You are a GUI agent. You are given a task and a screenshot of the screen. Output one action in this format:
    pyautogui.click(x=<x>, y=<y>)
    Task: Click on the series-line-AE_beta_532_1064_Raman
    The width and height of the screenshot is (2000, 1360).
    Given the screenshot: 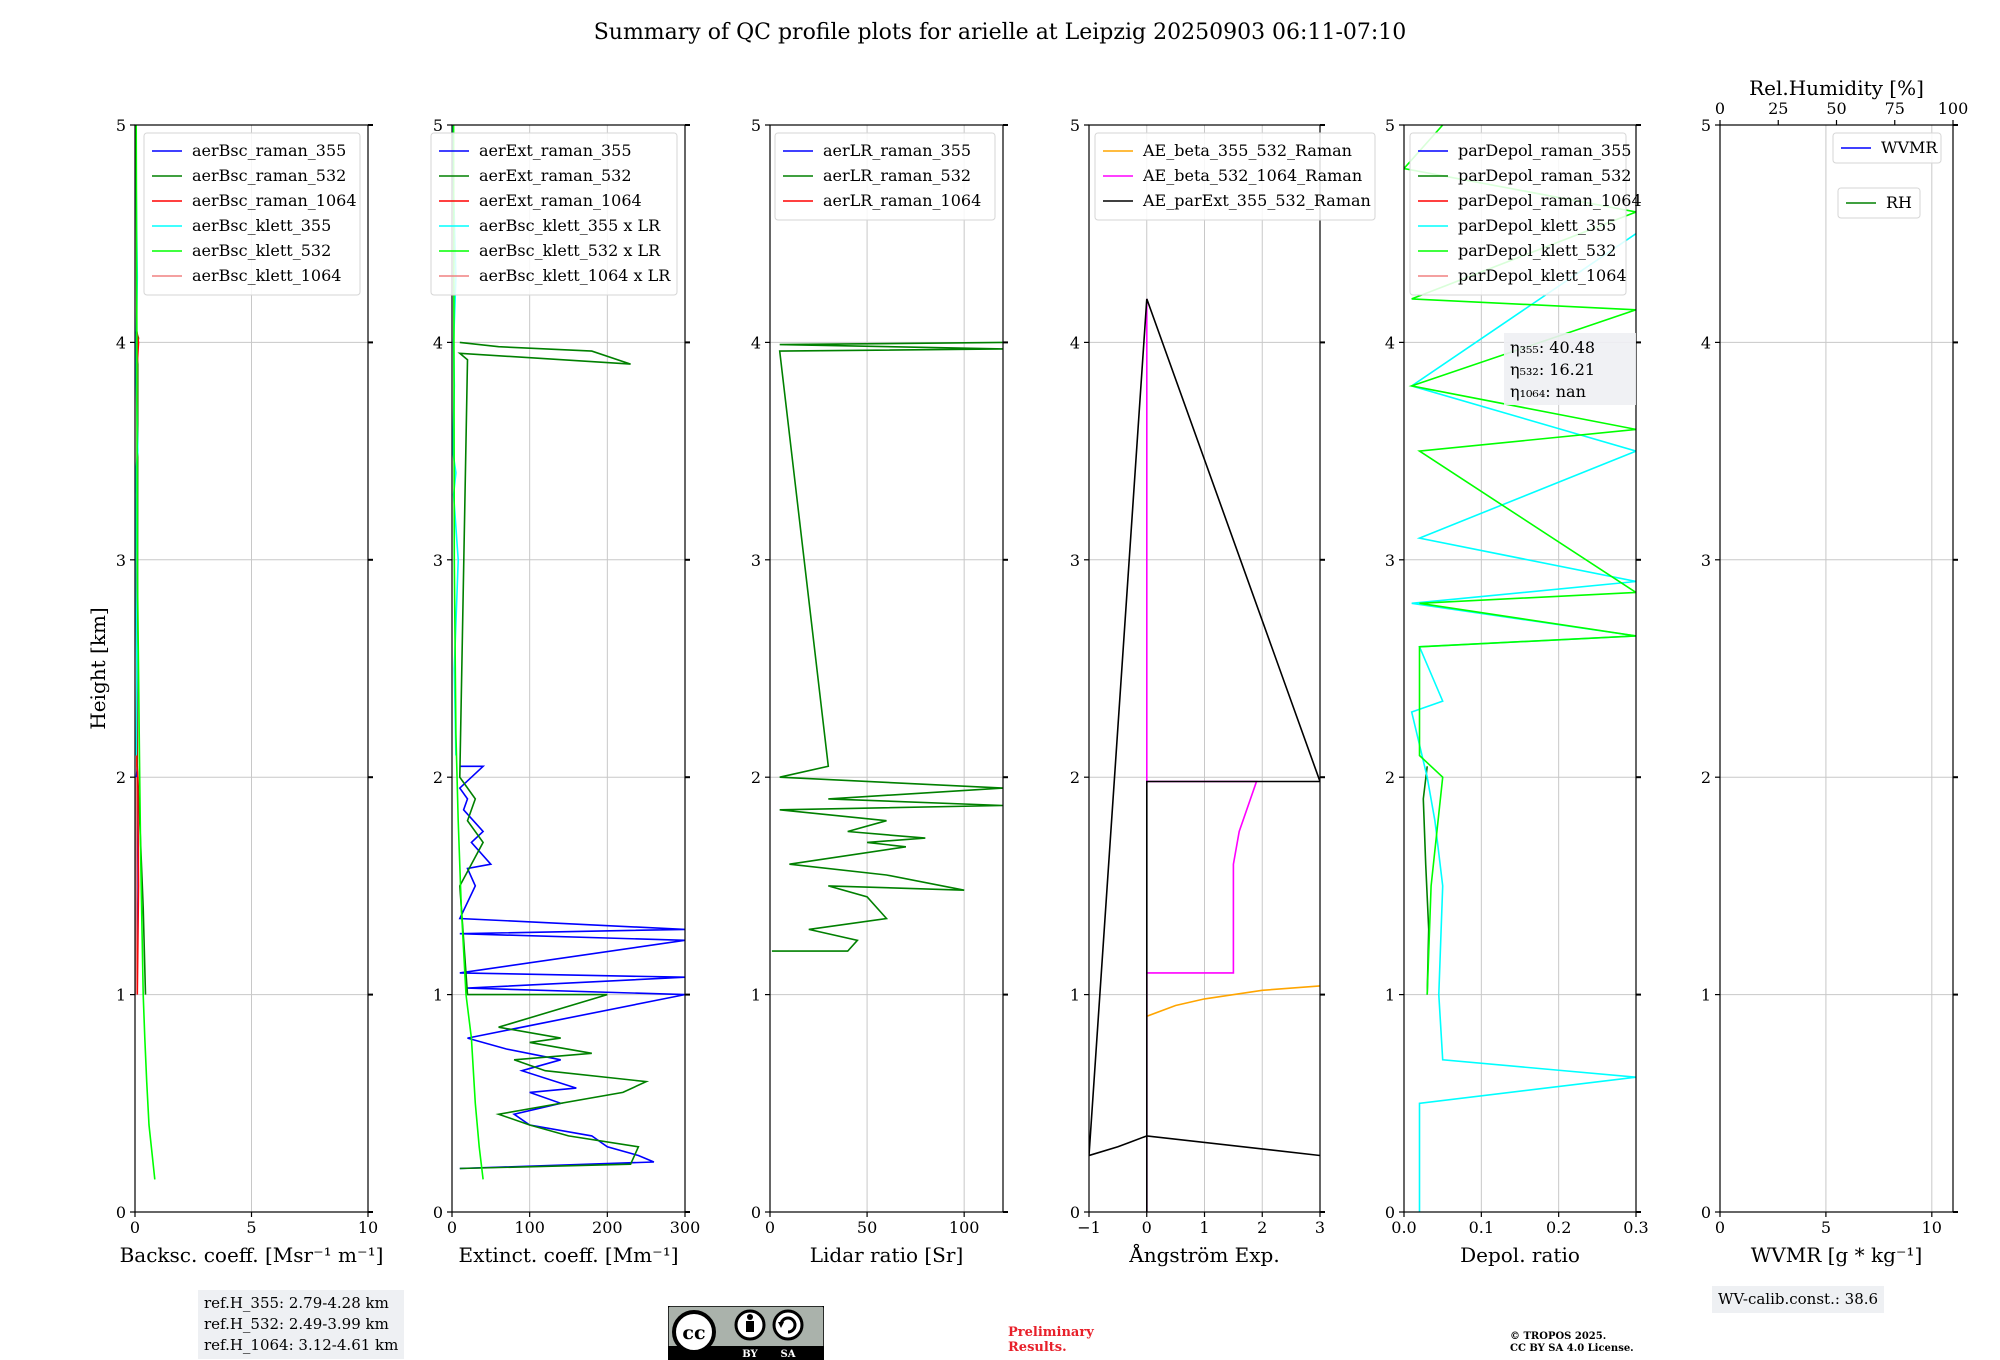 What is the action you would take?
    pyautogui.click(x=1202, y=755)
    